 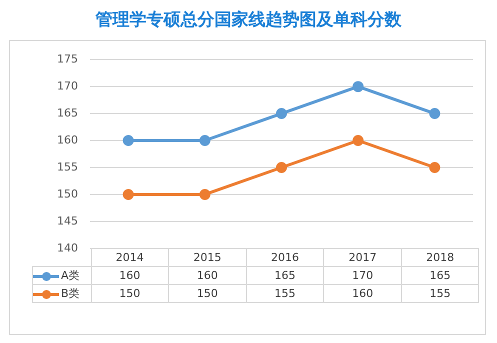 I want to click on data-label: 170, so click(x=363, y=275).